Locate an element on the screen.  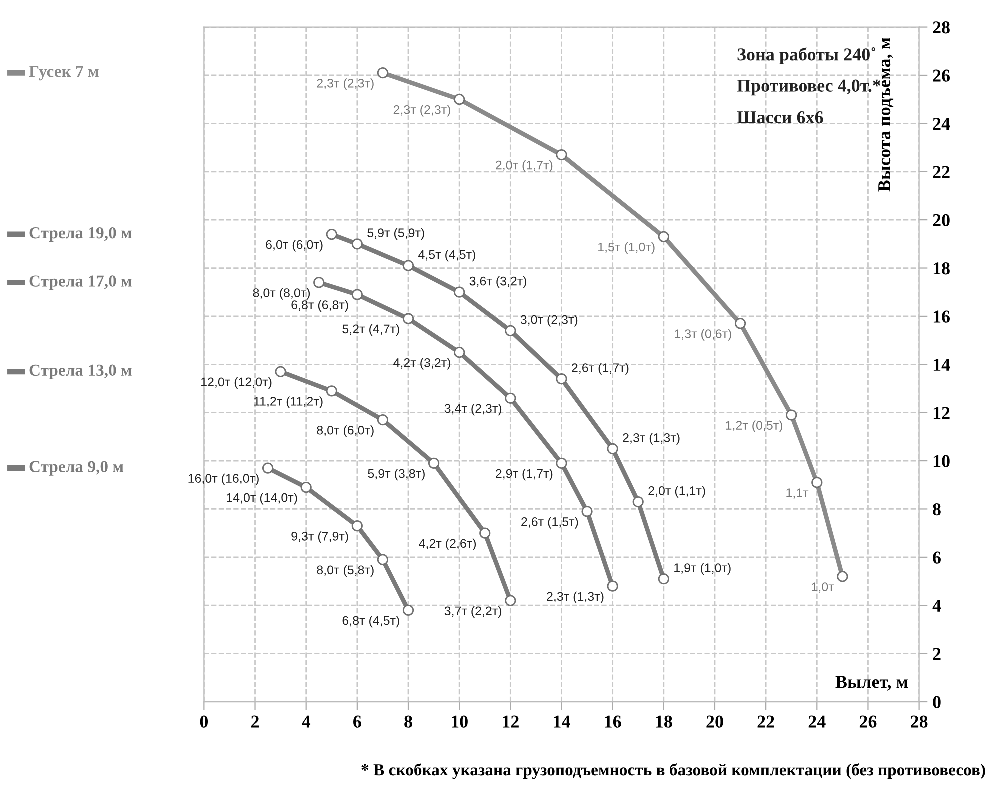
annotation: 4,2т (2,6т) is located at coordinates (447, 544).